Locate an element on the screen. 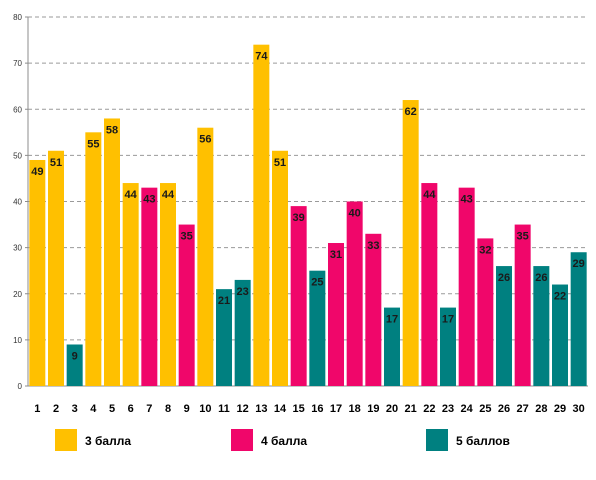  x-tick-label: 15 is located at coordinates (299, 409).